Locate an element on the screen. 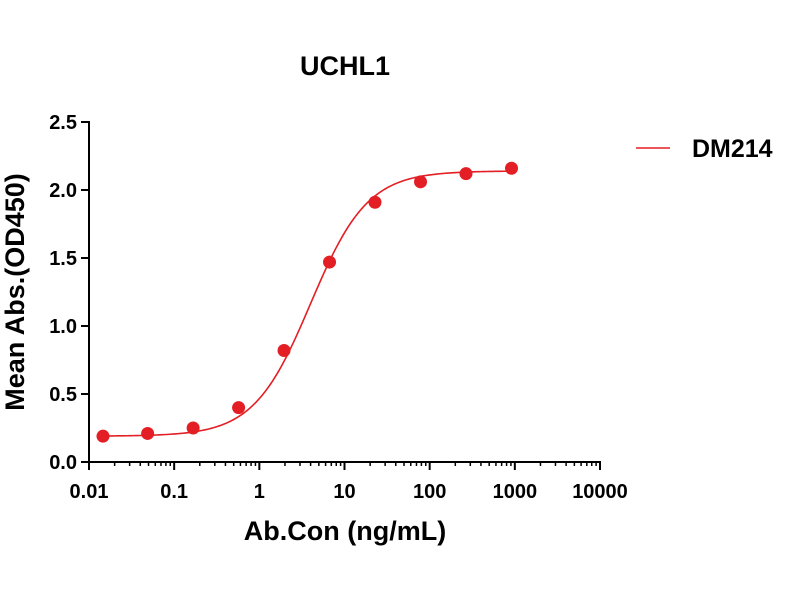 This screenshot has width=800, height=600. x-ticks: 0.01 0.1 1 10 100 1000 10000 is located at coordinates (349, 482).